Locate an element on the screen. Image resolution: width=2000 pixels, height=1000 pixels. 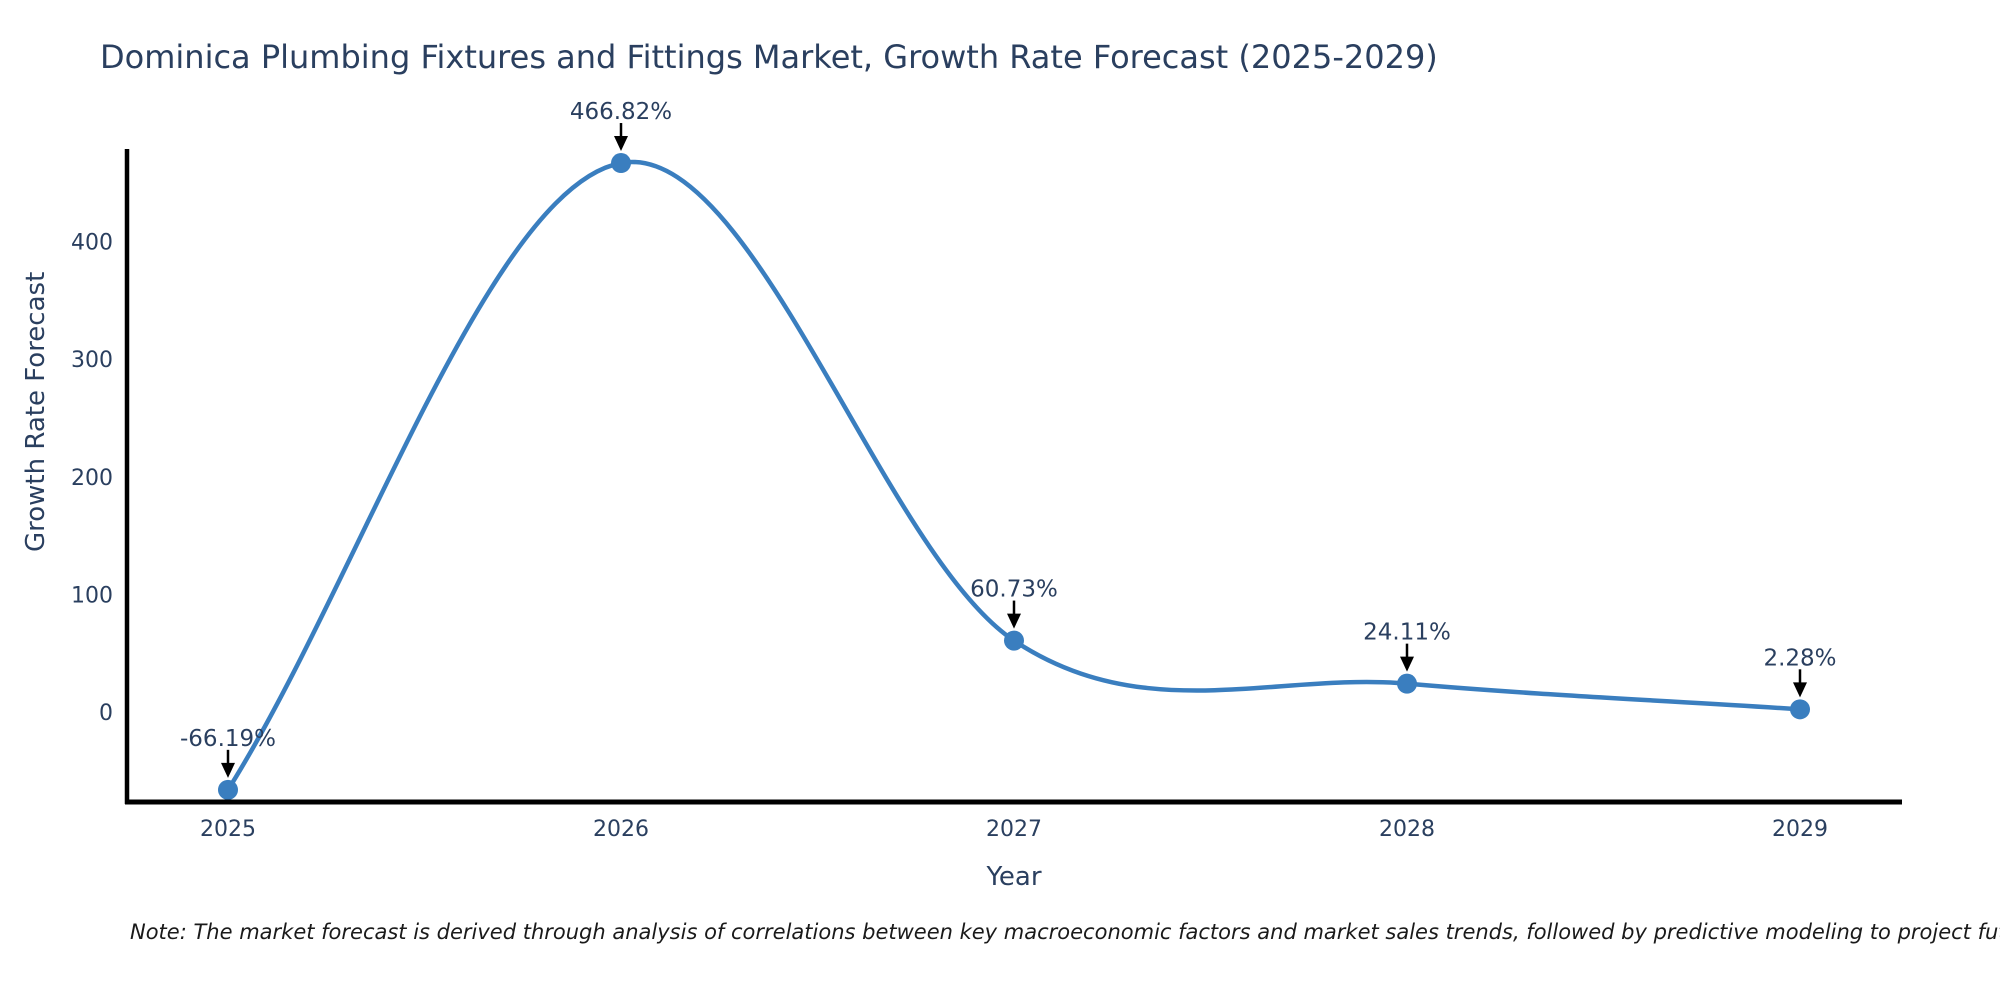
data-point-2028 is located at coordinates (1407, 683).